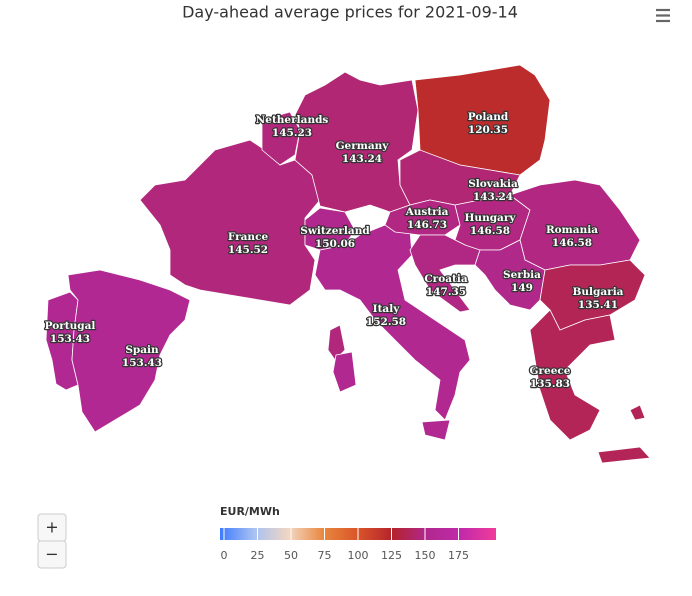 The height and width of the screenshot is (596, 692). I want to click on region-value: 145.52, so click(248, 250).